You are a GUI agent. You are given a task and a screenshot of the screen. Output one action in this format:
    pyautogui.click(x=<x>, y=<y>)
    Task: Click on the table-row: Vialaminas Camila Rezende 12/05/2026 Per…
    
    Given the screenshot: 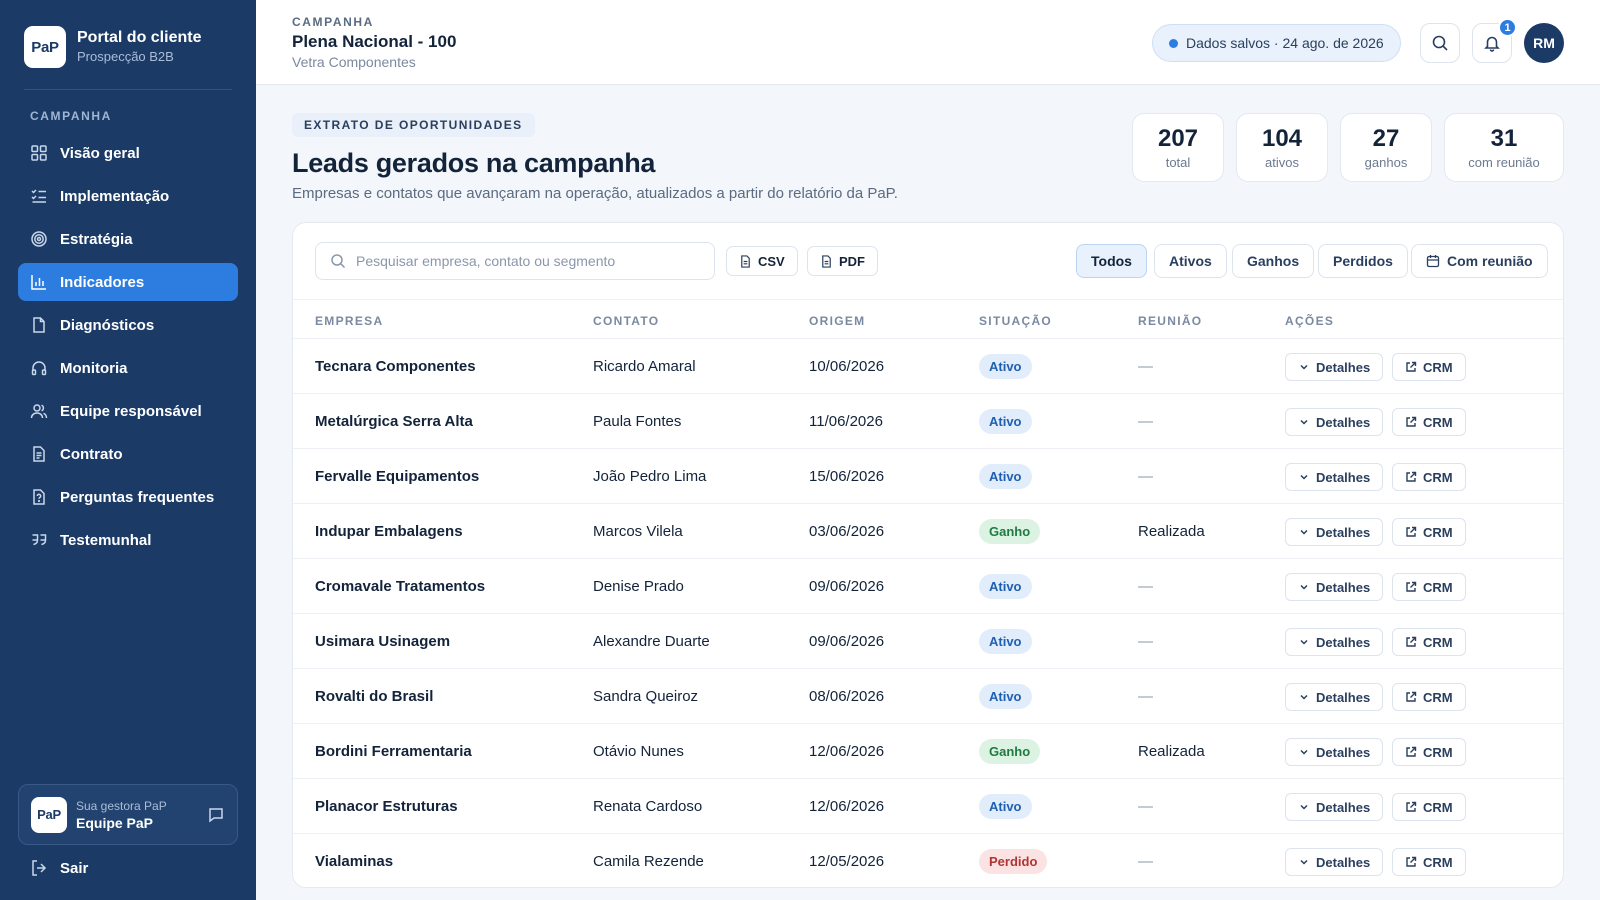 What is the action you would take?
    pyautogui.click(x=928, y=860)
    